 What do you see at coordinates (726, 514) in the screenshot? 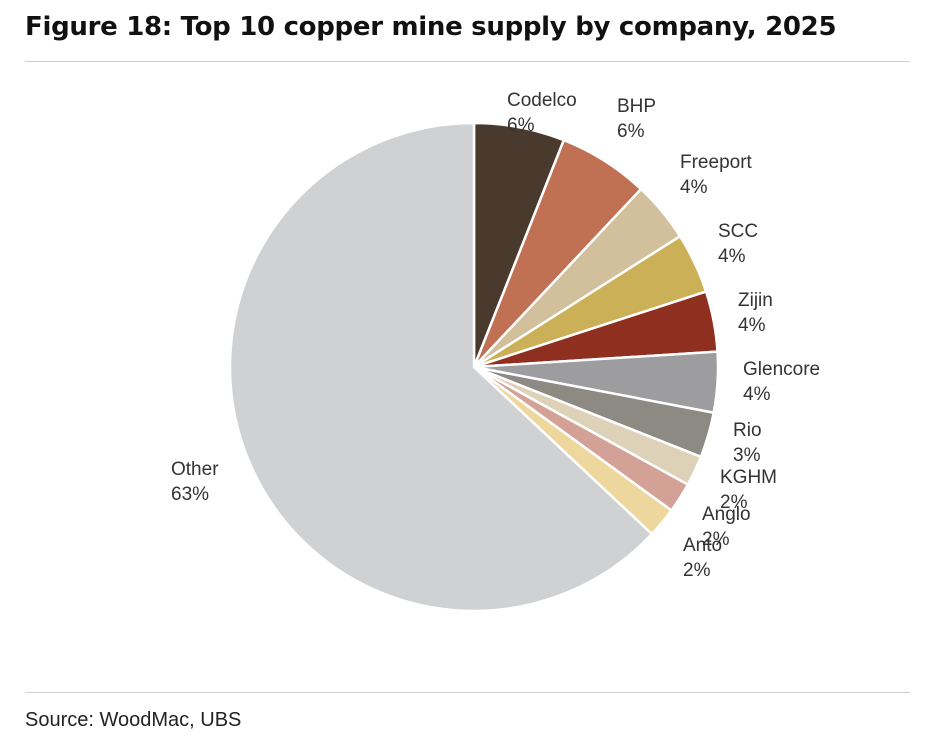
I see `slice-label-name: Anglo` at bounding box center [726, 514].